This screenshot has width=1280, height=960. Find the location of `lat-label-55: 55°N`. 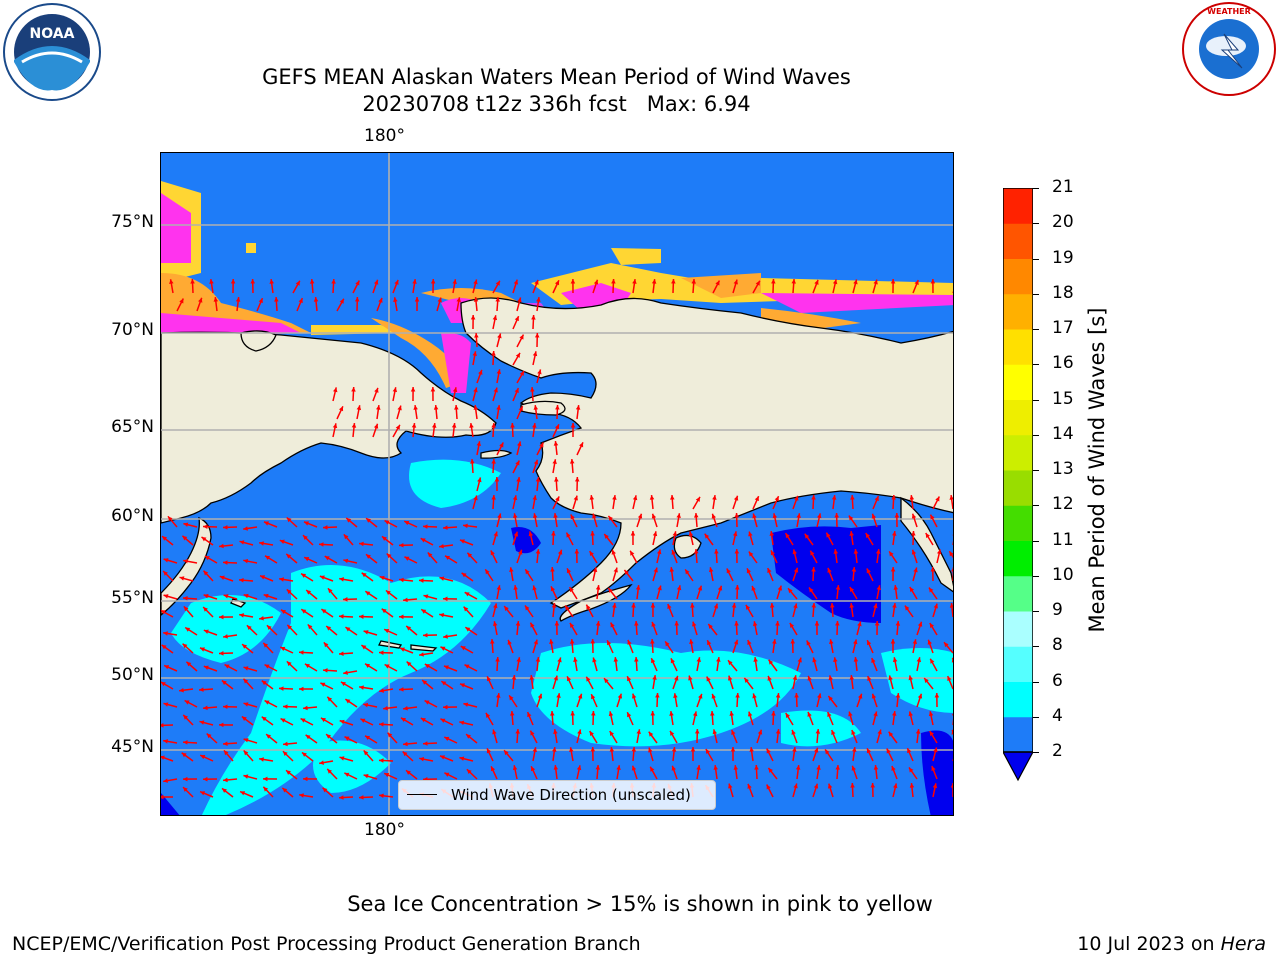

lat-label-55: 55°N is located at coordinates (132, 598).